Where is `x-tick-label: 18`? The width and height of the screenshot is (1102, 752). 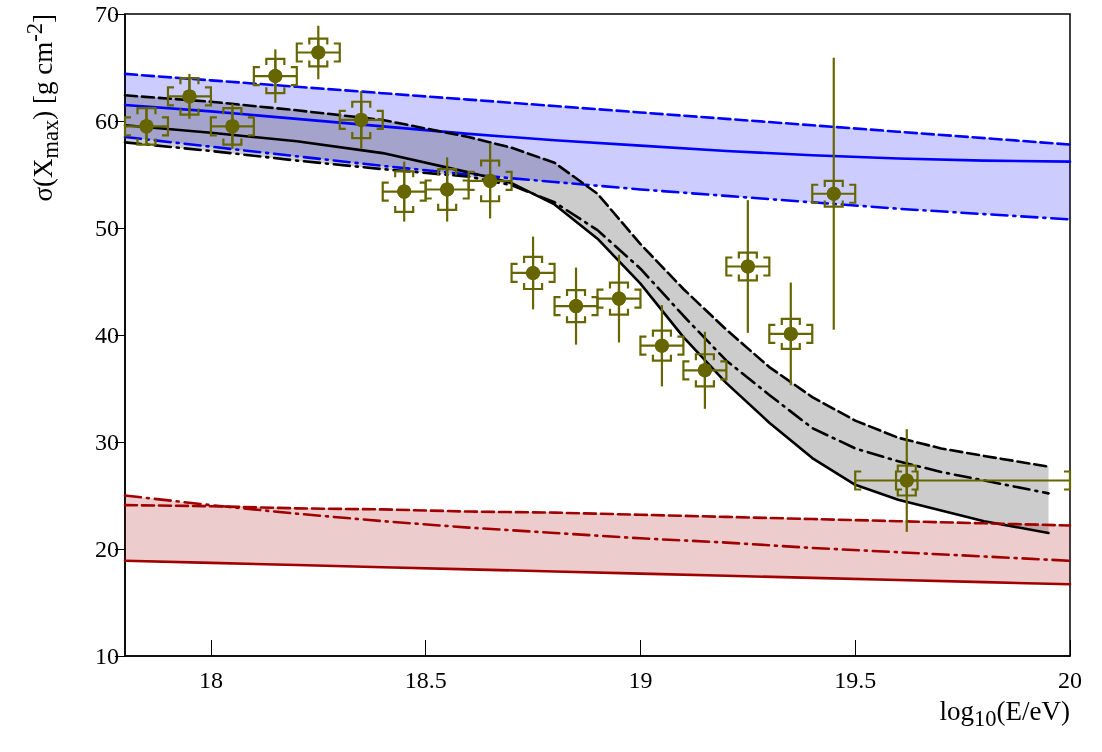
x-tick-label: 18 is located at coordinates (210, 680).